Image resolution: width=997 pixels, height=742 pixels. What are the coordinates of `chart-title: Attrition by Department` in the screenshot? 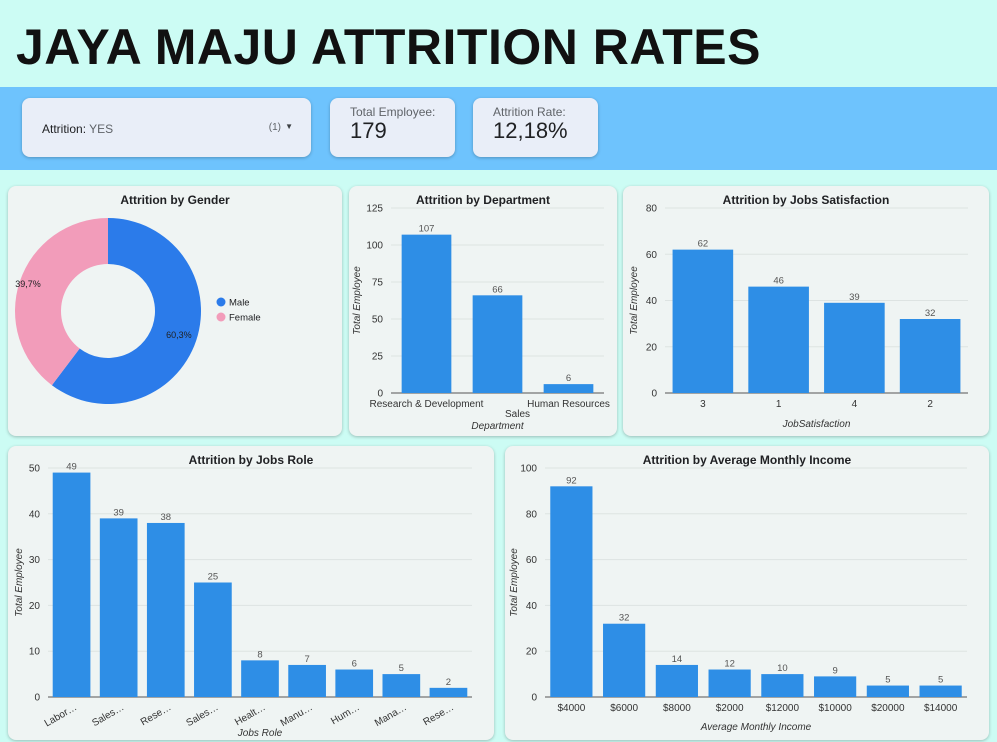 It's located at (482, 200).